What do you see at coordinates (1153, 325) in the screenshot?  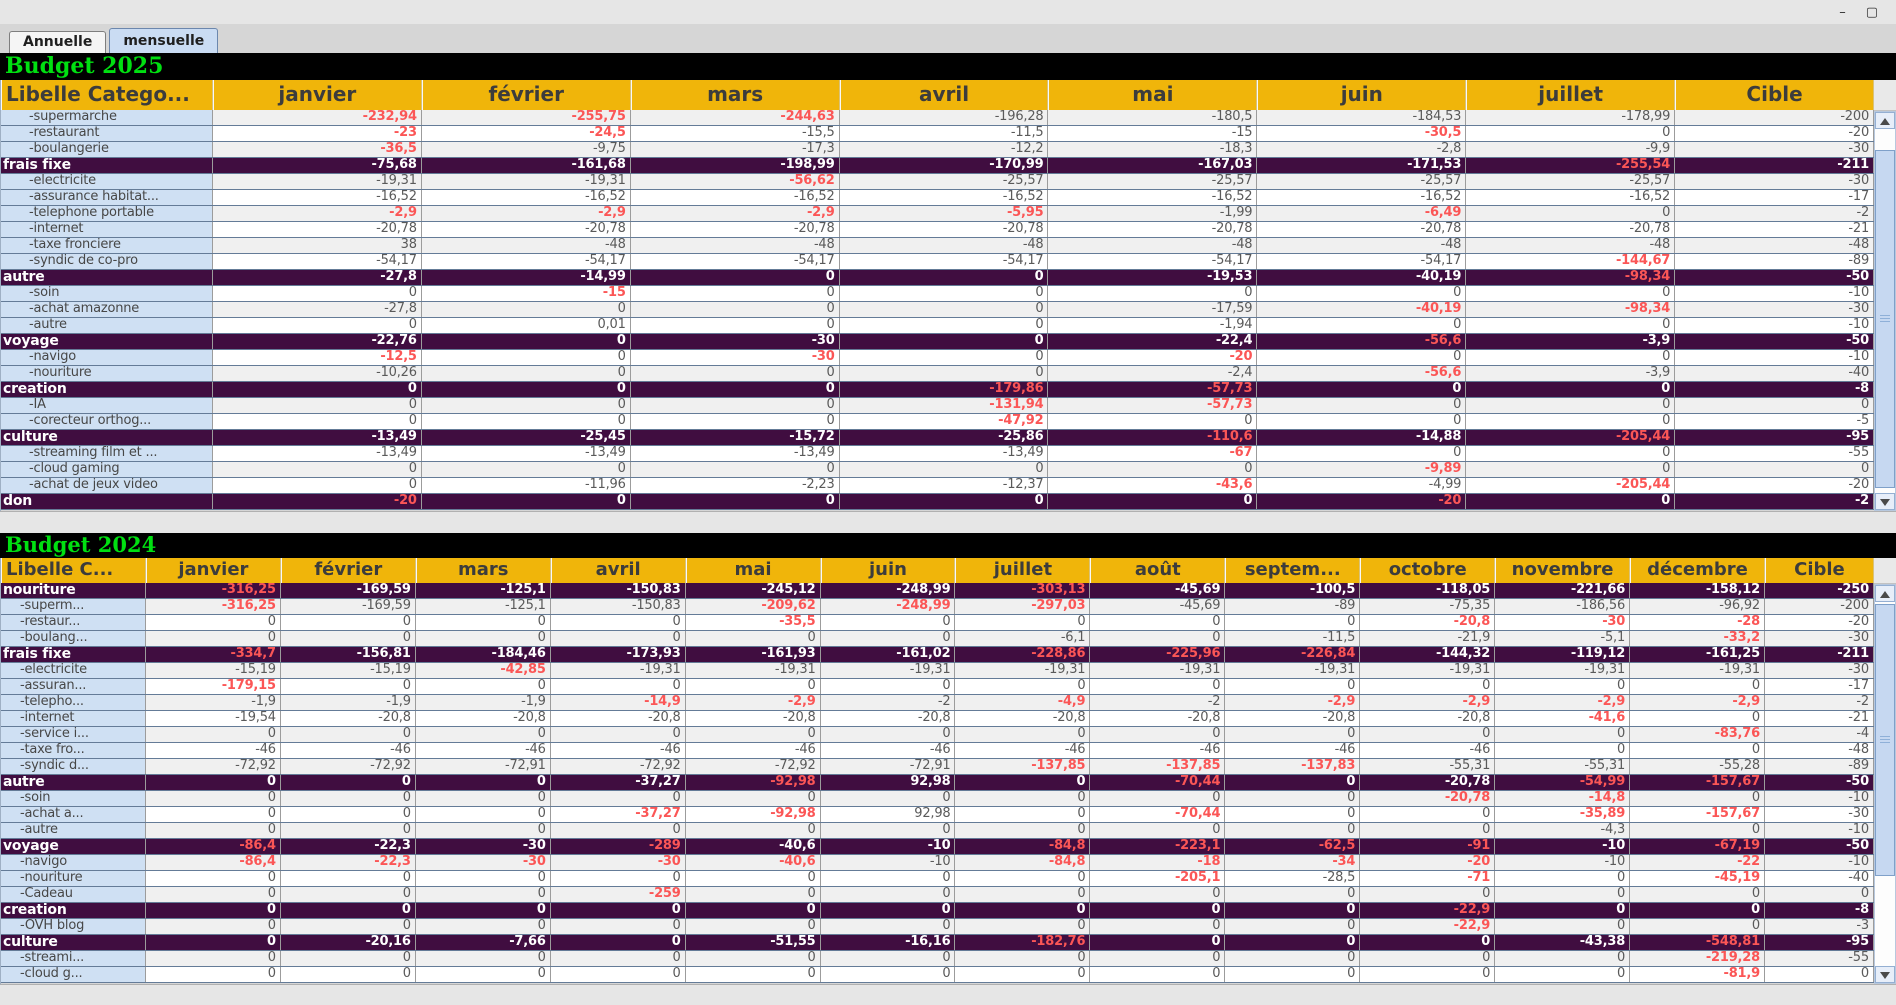 I see `value-cell: -1,94` at bounding box center [1153, 325].